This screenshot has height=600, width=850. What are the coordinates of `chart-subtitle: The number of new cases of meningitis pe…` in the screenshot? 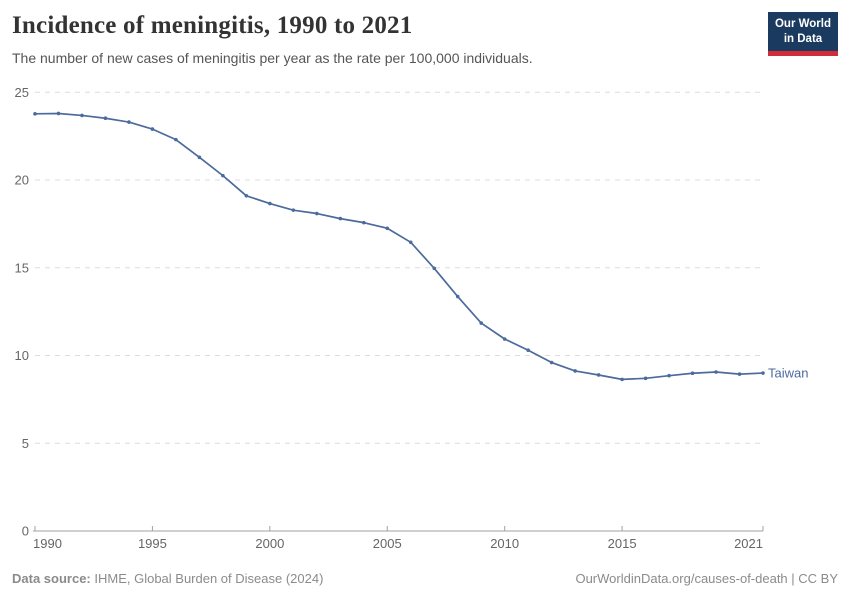 It's located at (272, 58).